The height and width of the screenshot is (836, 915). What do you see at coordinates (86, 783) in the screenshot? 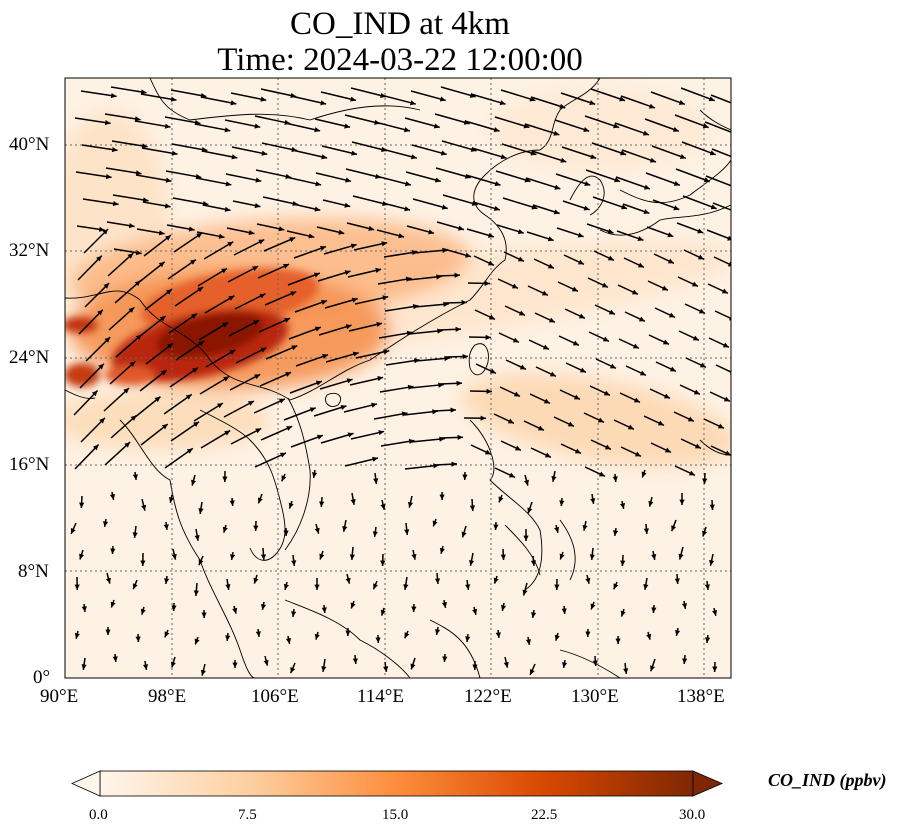
I see `colorbar-extend-min` at bounding box center [86, 783].